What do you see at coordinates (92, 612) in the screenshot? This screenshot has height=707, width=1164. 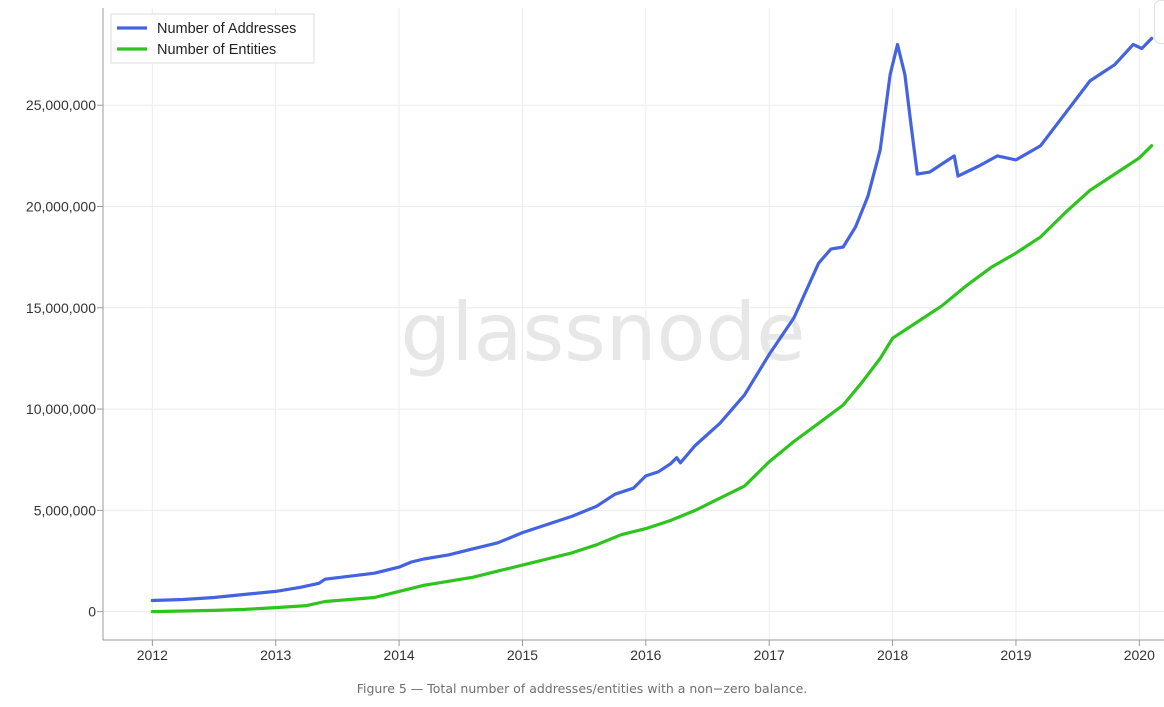 I see `y-tick-label: 0` at bounding box center [92, 612].